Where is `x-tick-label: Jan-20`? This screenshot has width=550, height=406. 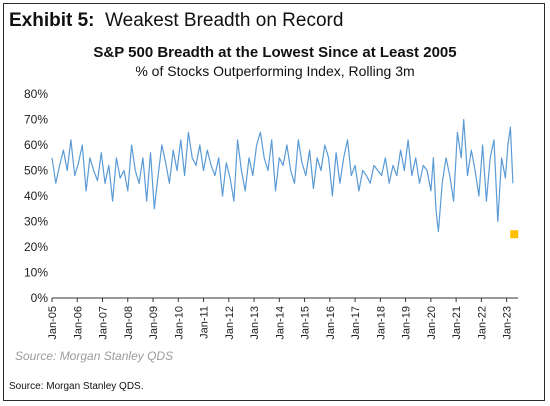 x-tick-label: Jan-20 is located at coordinates (432, 323).